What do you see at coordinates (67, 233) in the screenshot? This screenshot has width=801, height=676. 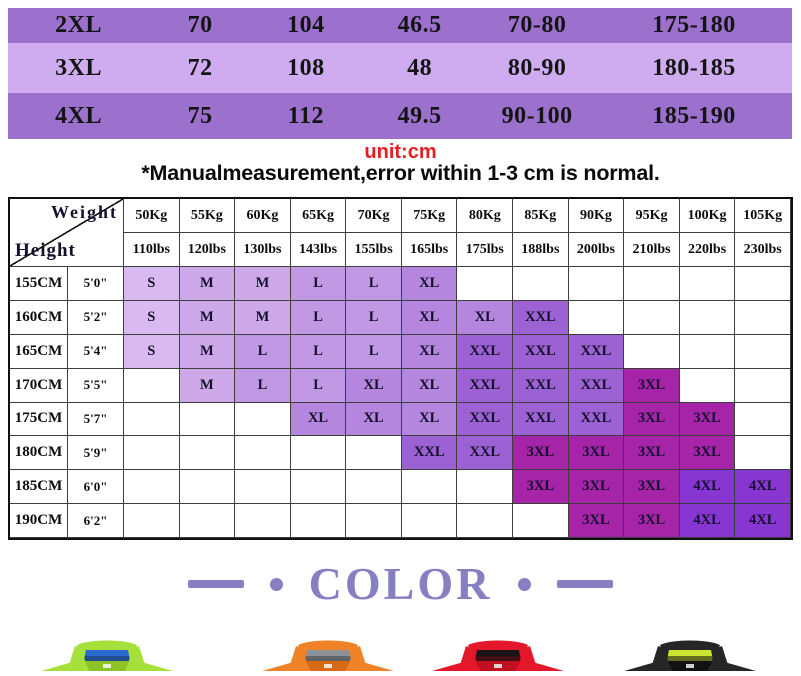 I see `matrix-corner-cell: Weight Height` at bounding box center [67, 233].